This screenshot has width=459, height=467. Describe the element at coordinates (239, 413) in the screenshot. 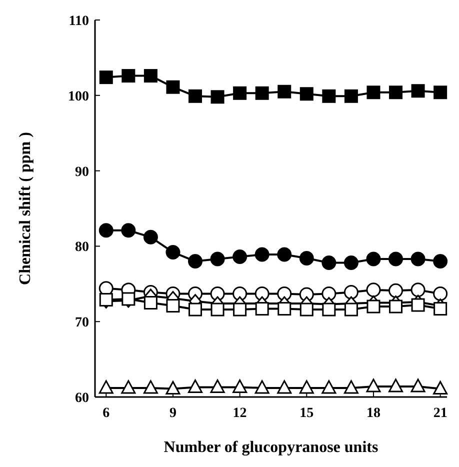

I see `x-tick-label: 12` at that location.